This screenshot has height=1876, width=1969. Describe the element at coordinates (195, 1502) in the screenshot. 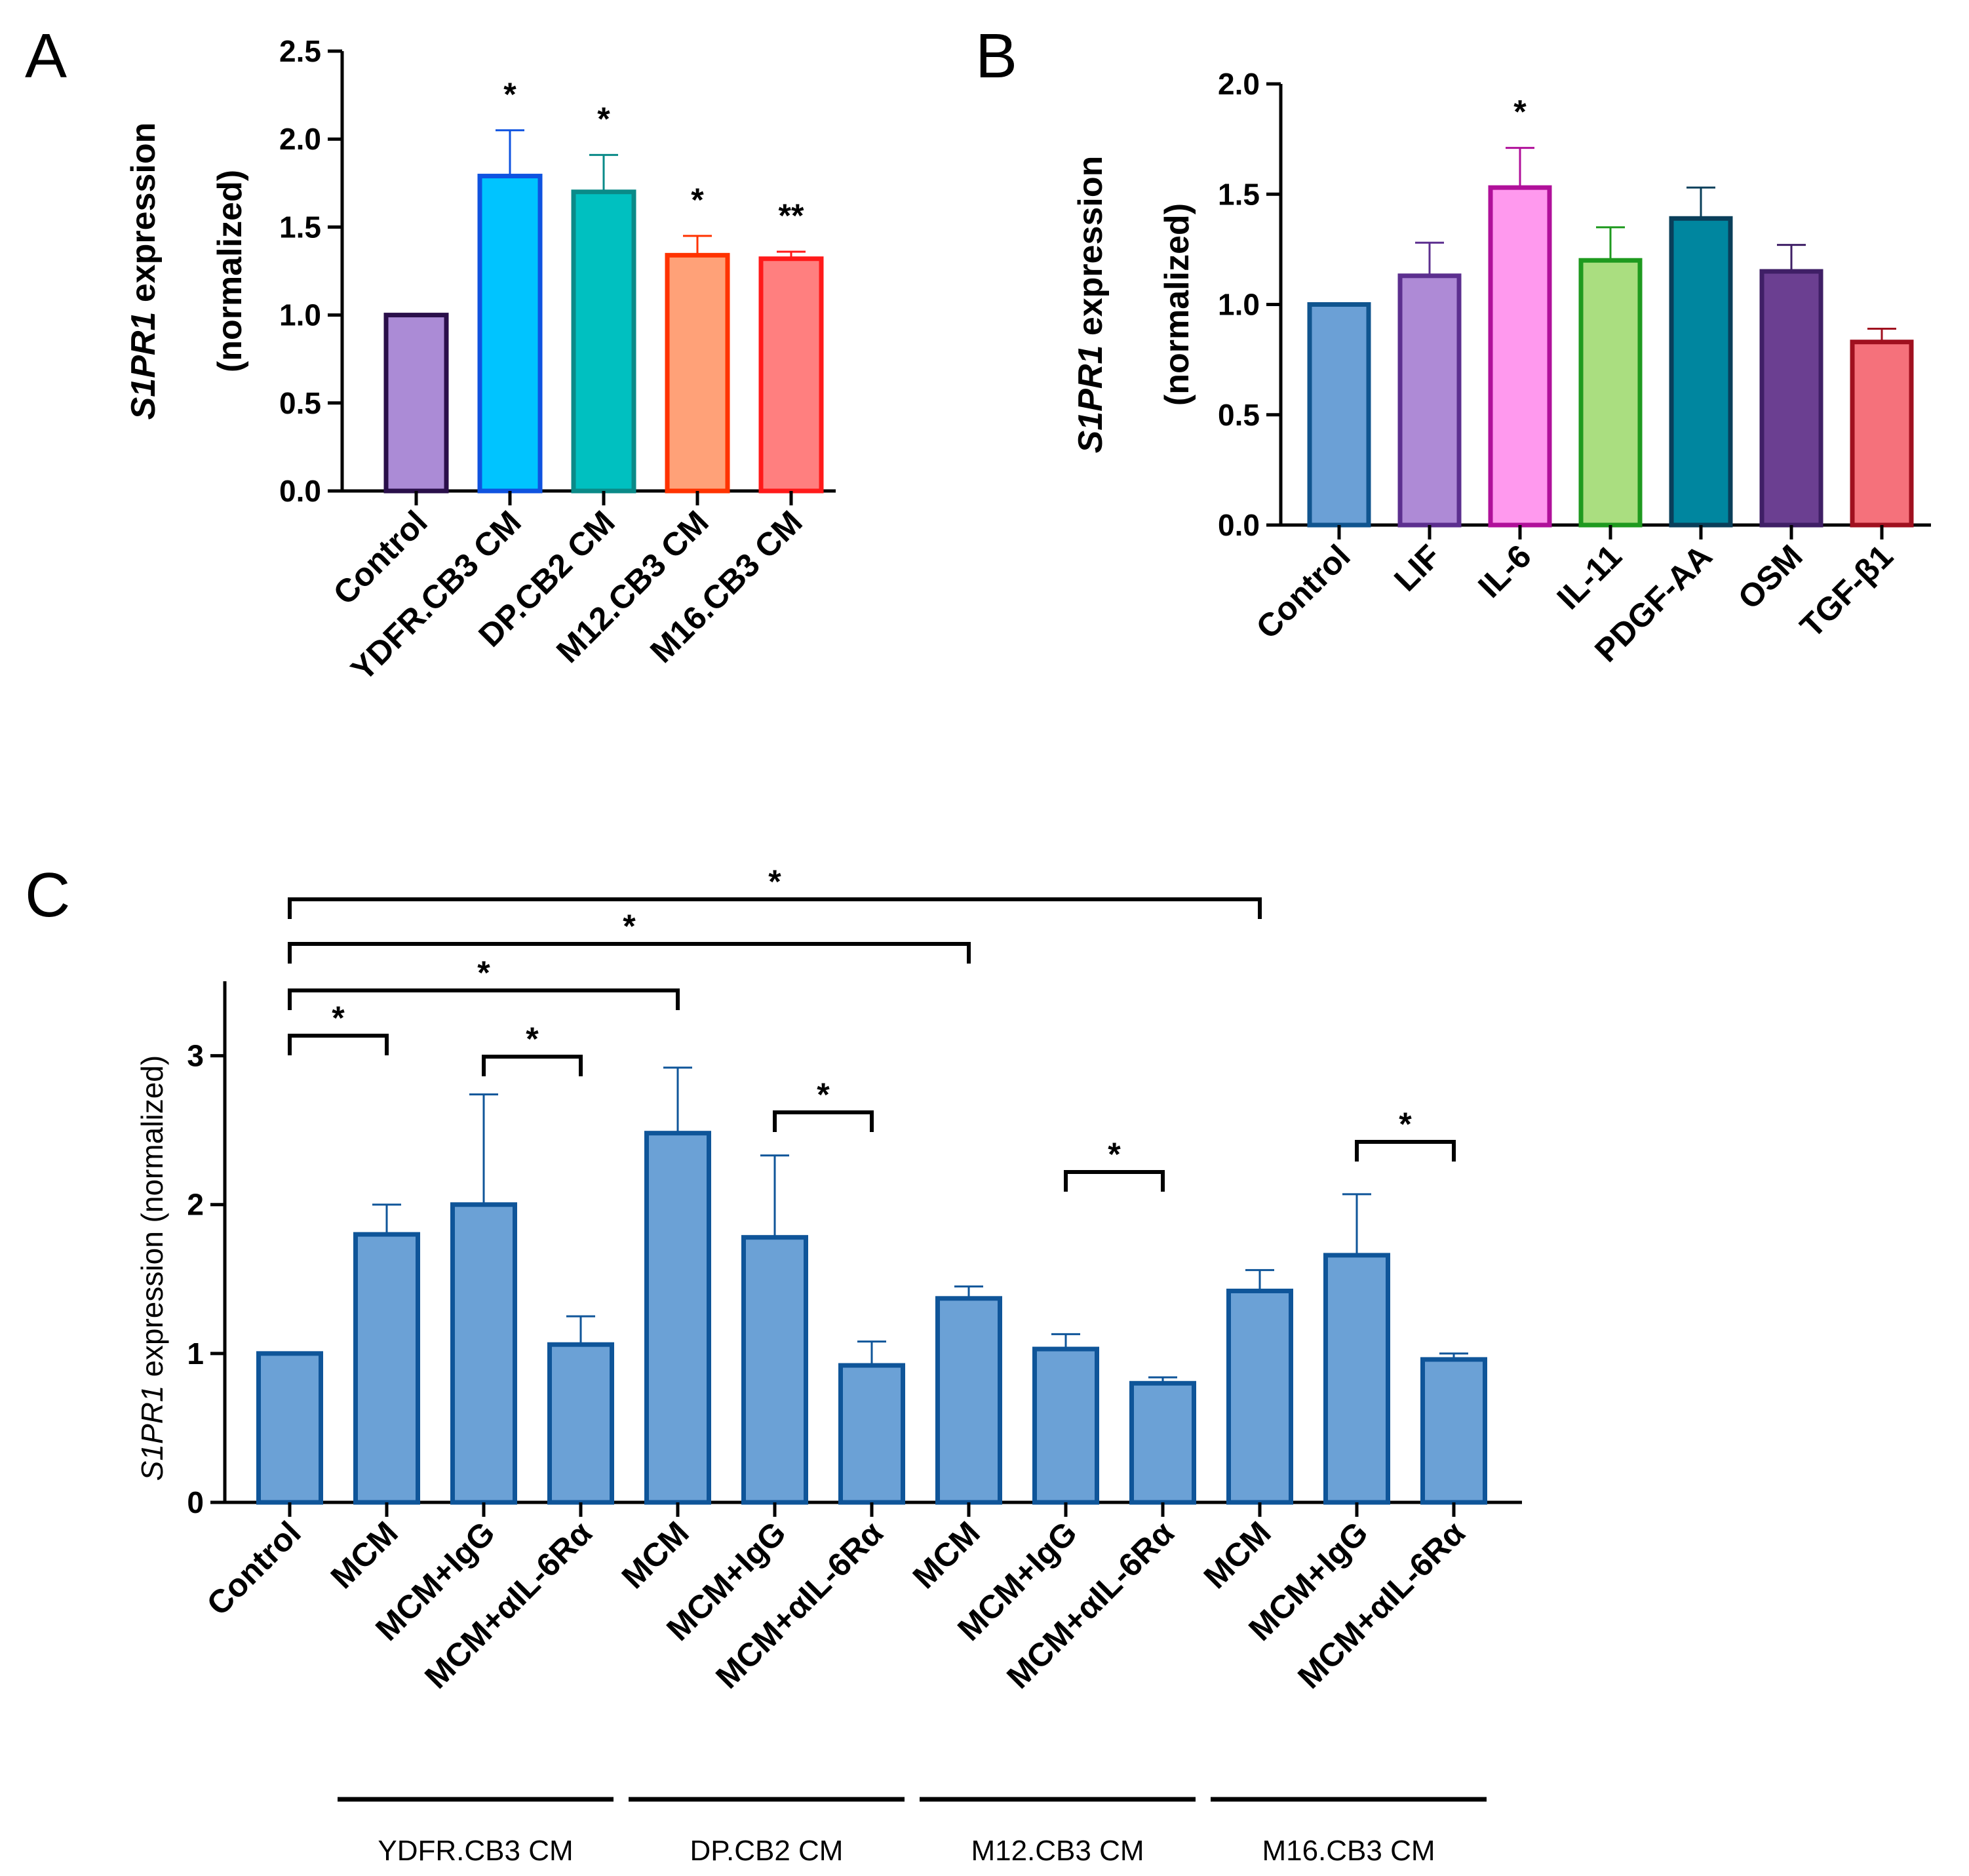

I see `y-tick-label: 0` at that location.